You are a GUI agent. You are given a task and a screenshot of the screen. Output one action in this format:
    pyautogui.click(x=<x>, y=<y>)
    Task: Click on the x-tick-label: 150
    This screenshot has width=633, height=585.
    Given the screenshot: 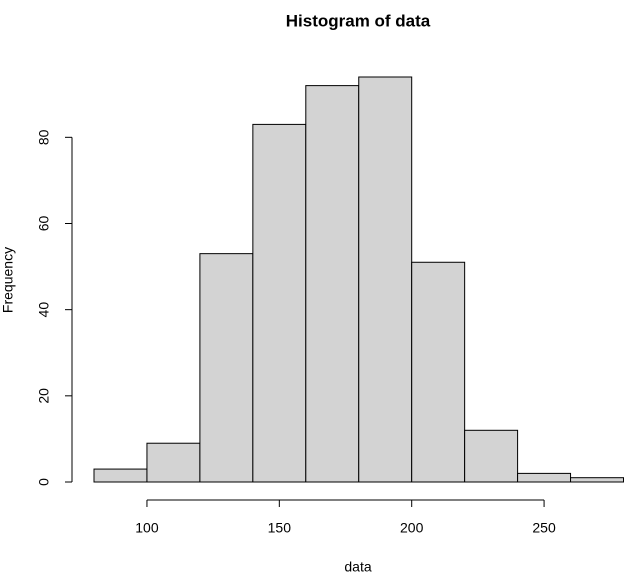 What is the action you would take?
    pyautogui.click(x=280, y=528)
    